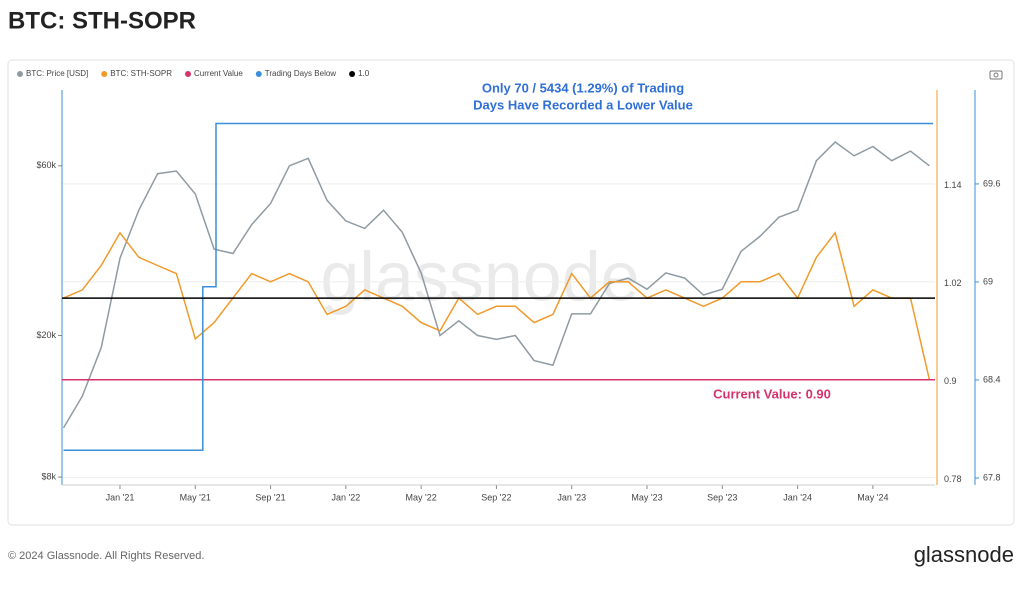  Describe the element at coordinates (583, 87) in the screenshot. I see `annotation: Only 70 / 5434 (1.29%) of Trading` at that location.